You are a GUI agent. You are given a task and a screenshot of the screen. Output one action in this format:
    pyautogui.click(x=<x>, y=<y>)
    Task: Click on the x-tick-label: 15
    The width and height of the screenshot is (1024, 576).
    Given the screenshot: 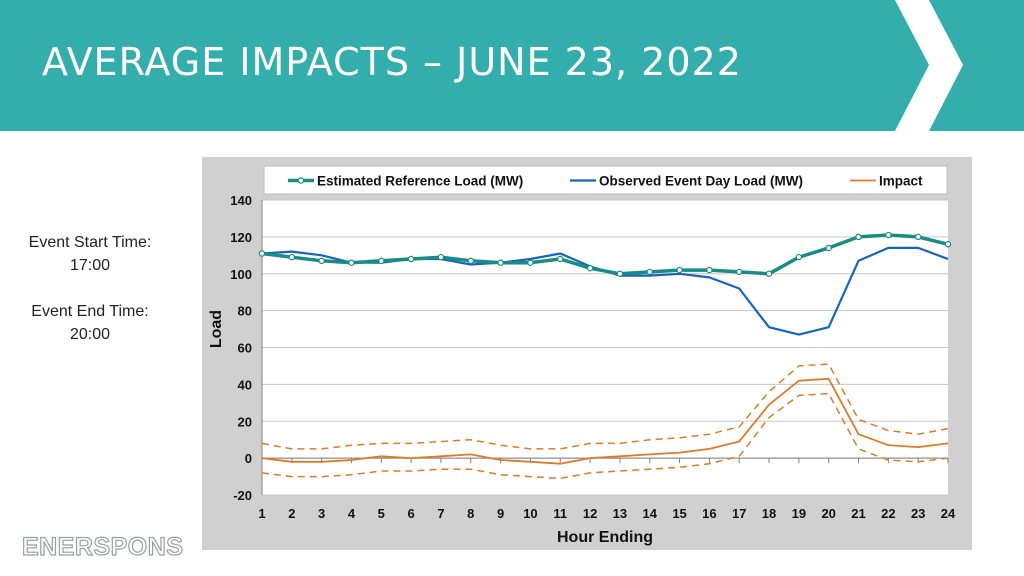 What is the action you would take?
    pyautogui.click(x=679, y=513)
    